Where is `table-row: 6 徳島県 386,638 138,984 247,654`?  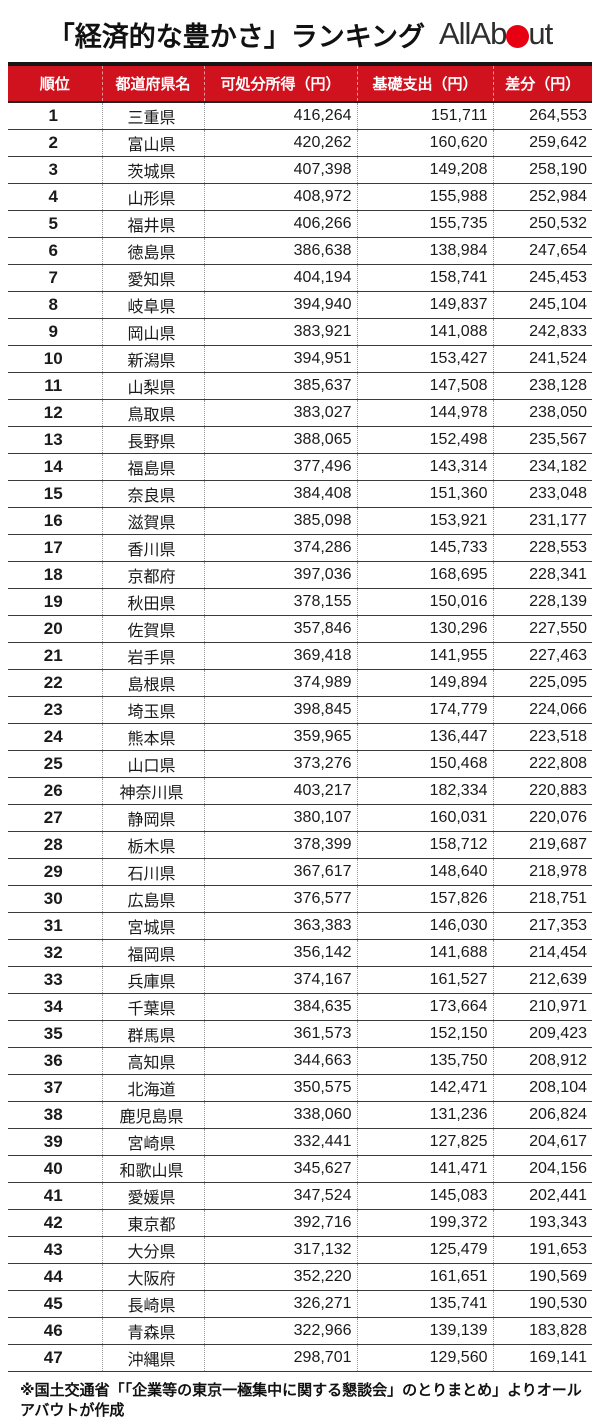 table-row: 6 徳島県 386,638 138,984 247,654 is located at coordinates (300, 251).